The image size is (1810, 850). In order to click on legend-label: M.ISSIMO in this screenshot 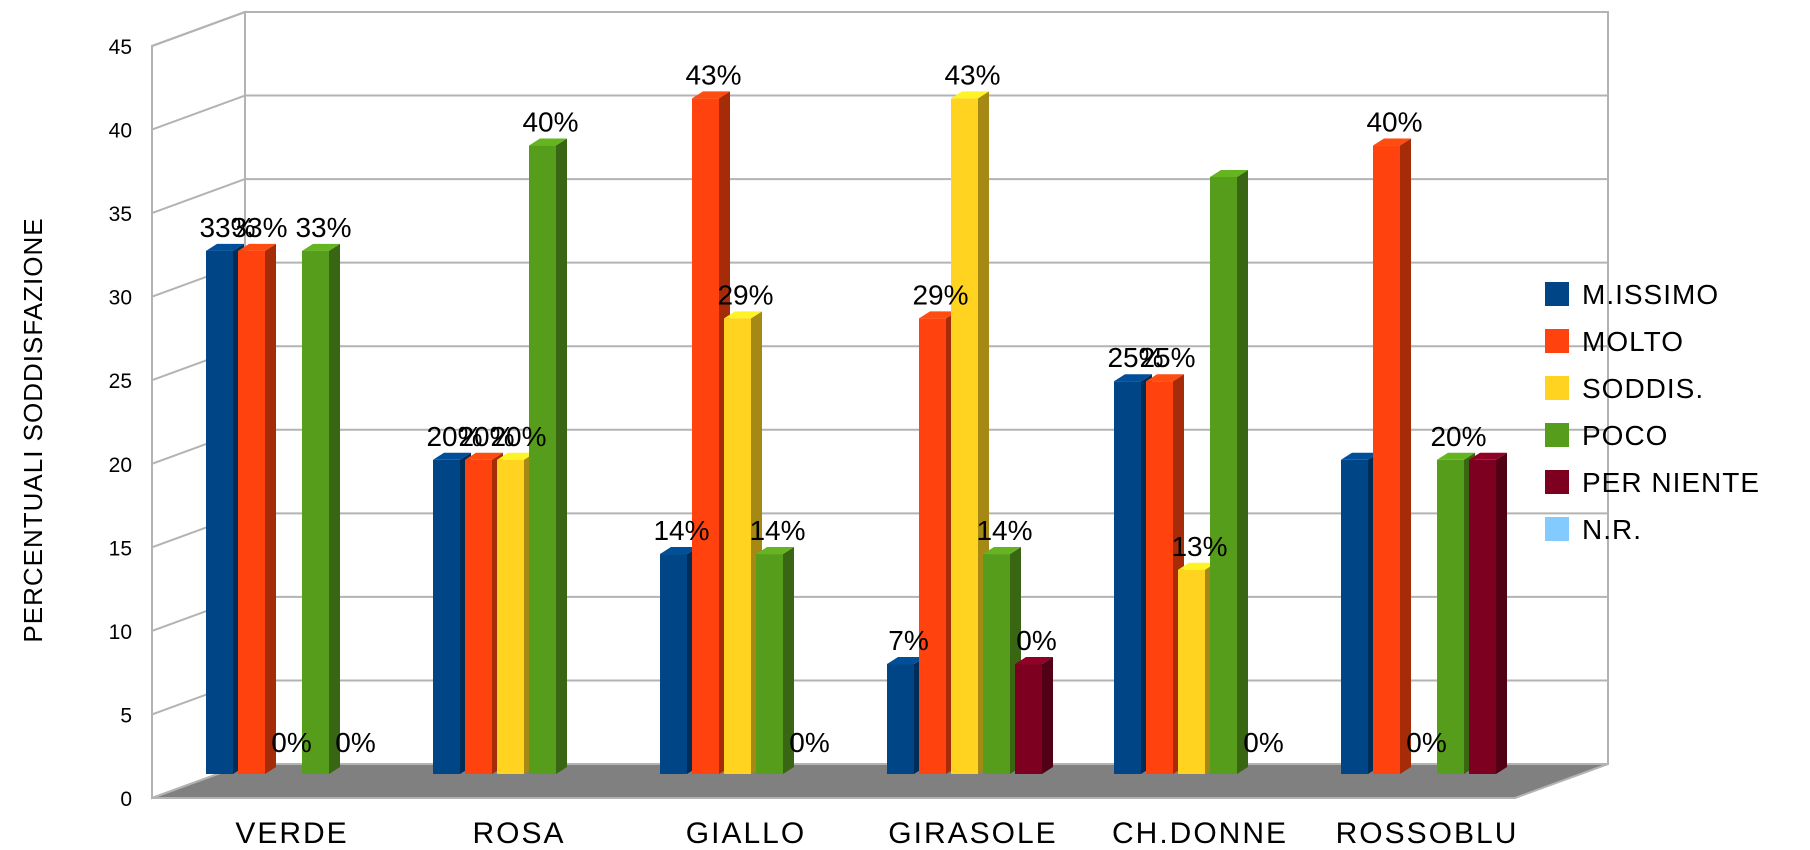, I will do `click(1650, 294)`.